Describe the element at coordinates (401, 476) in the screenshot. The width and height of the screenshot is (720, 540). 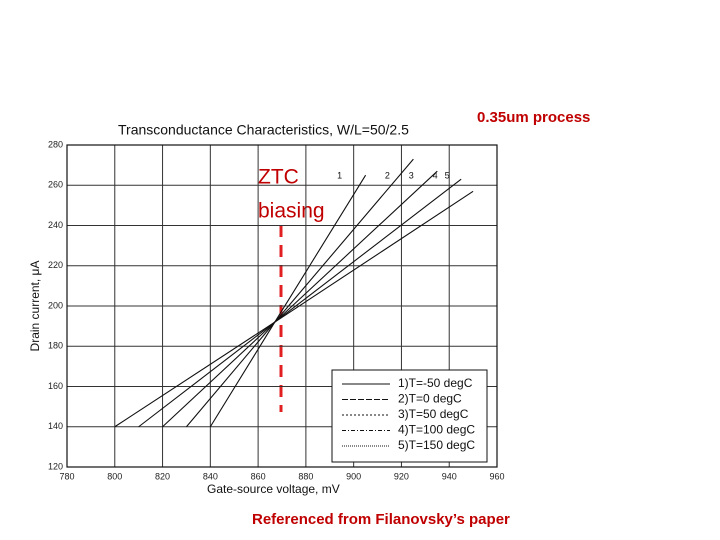
I see `x-tick-label: 920` at that location.